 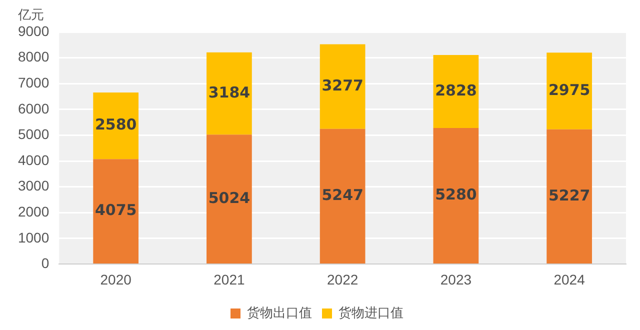 I want to click on x-tick-label: 2024, so click(x=570, y=279).